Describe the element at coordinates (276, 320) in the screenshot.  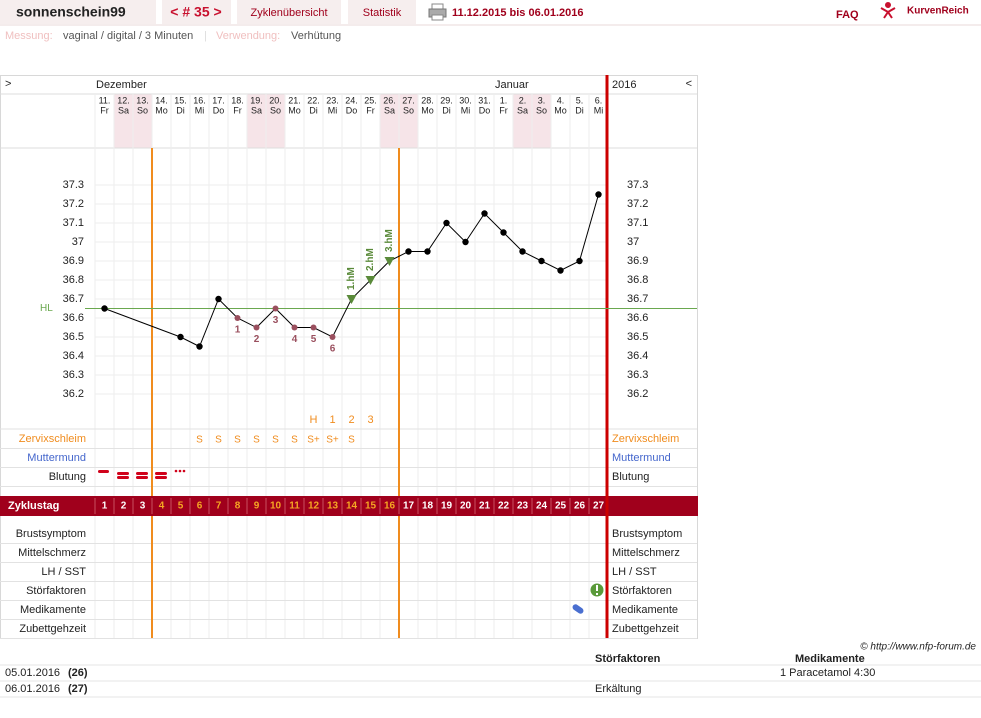
I see `lower-six-label: 3` at that location.